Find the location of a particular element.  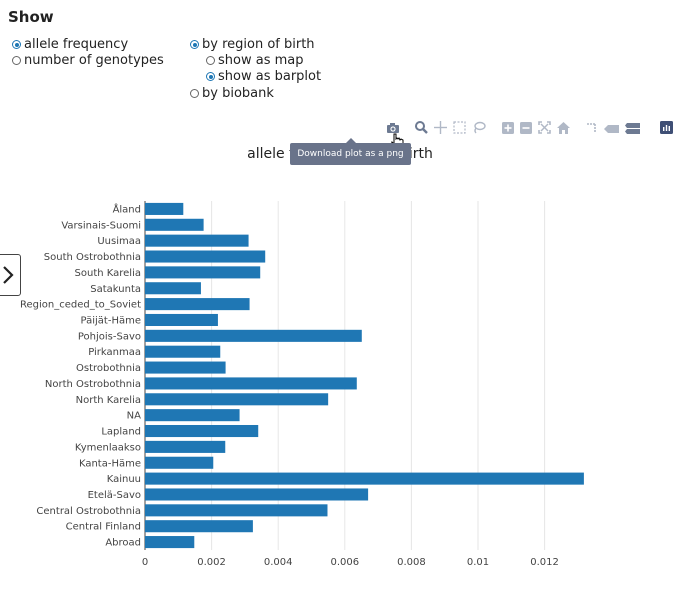

zoom-out-icon is located at coordinates (526, 128).